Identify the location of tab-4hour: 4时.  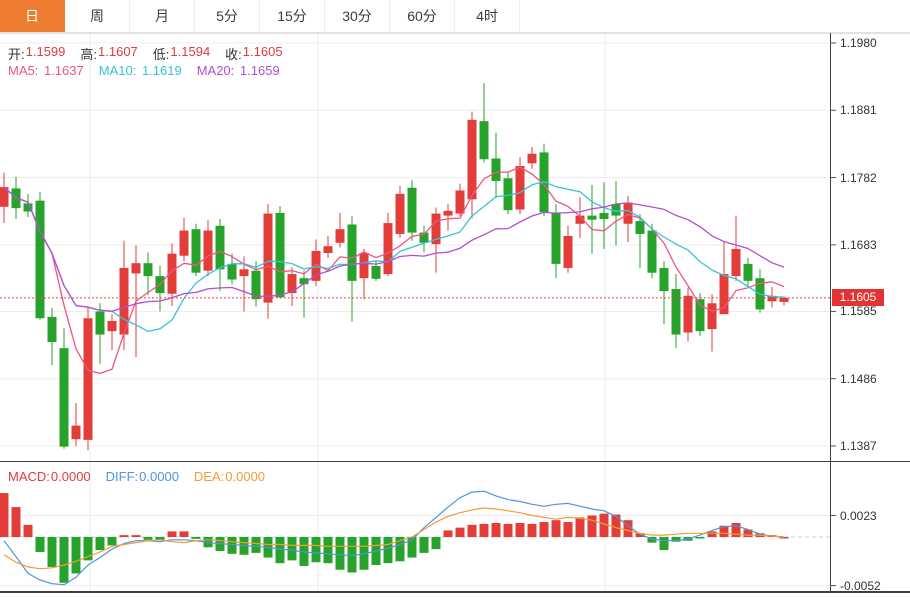
(487, 16).